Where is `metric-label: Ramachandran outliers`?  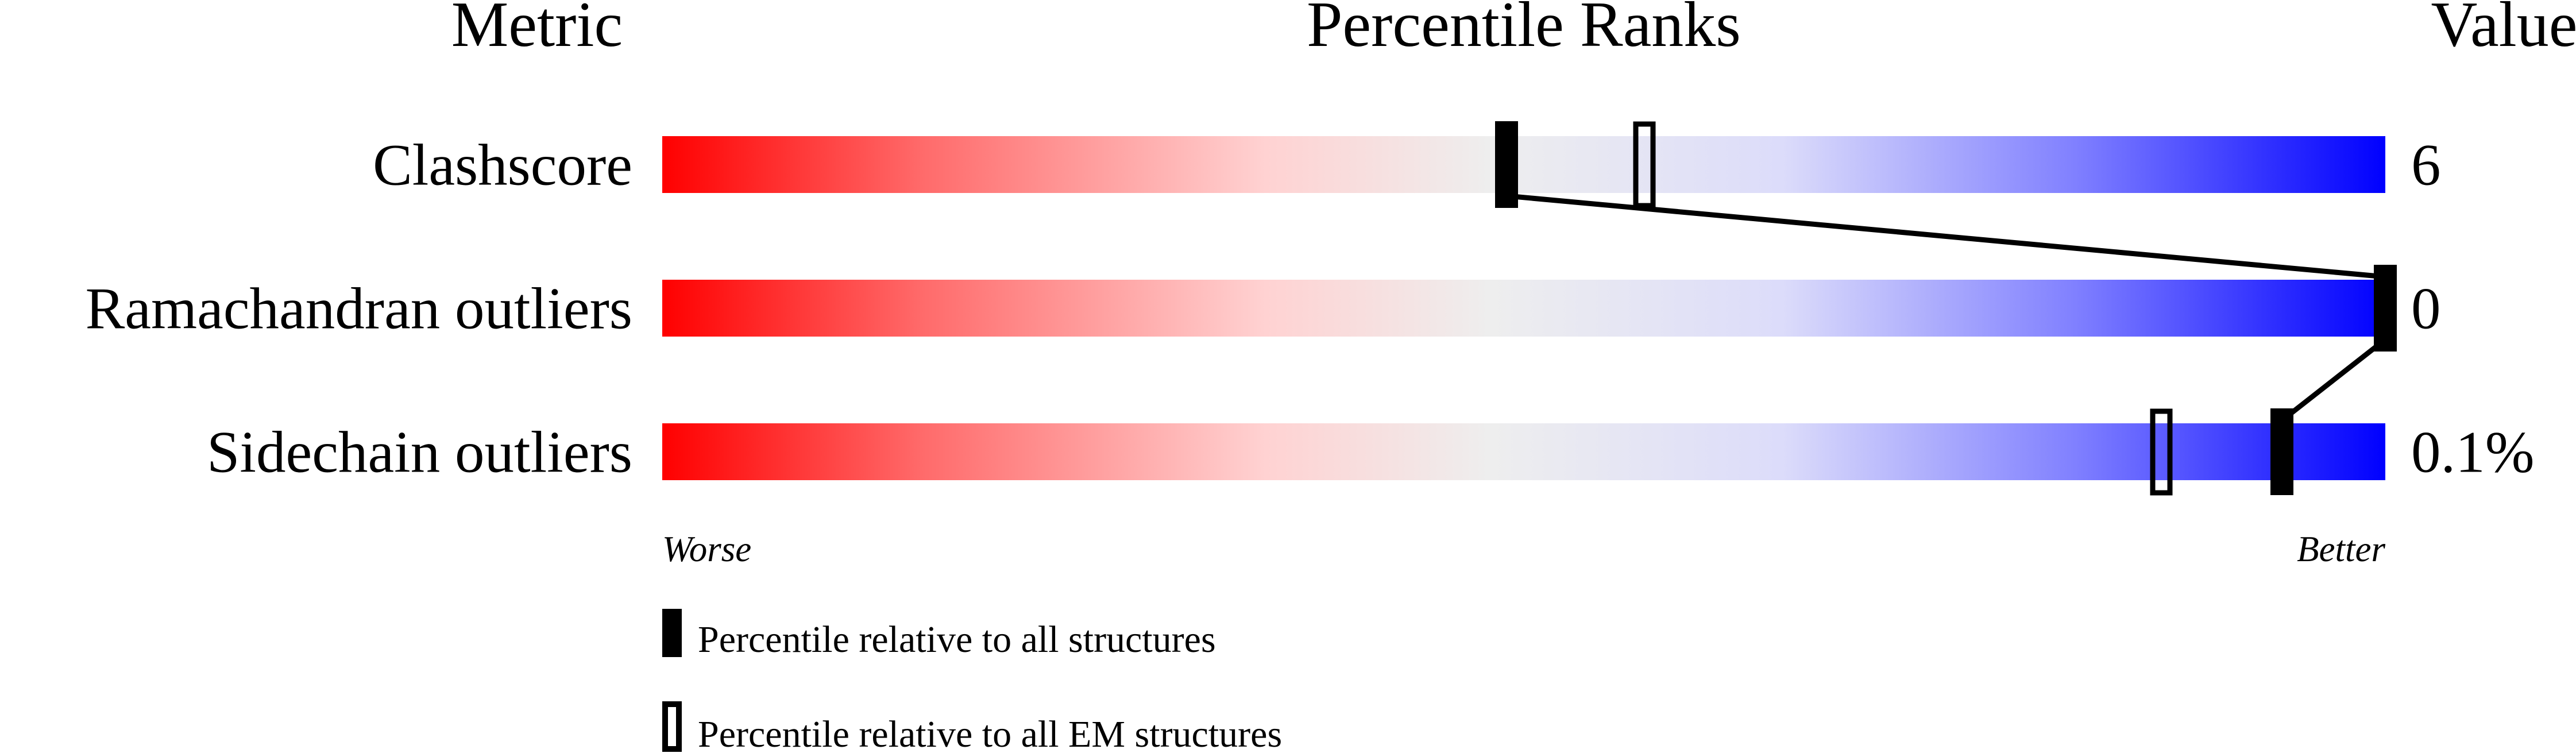
metric-label: Ramachandran outliers is located at coordinates (359, 309).